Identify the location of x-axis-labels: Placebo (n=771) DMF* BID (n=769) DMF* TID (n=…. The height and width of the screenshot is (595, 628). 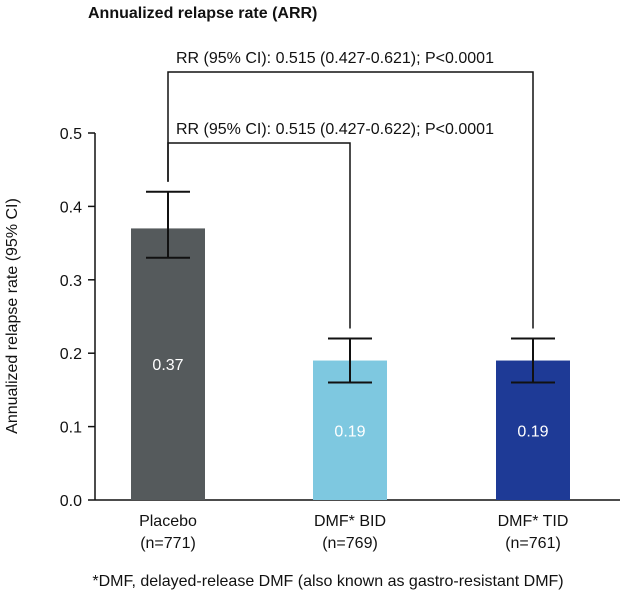
(353, 532).